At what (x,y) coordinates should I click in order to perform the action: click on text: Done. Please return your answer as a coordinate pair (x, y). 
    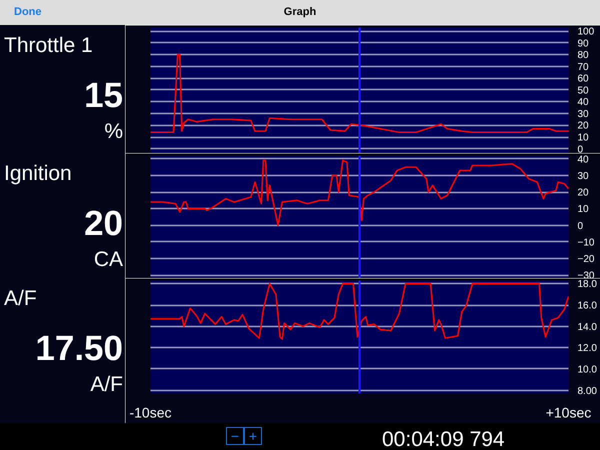
    Looking at the image, I should click on (28, 12).